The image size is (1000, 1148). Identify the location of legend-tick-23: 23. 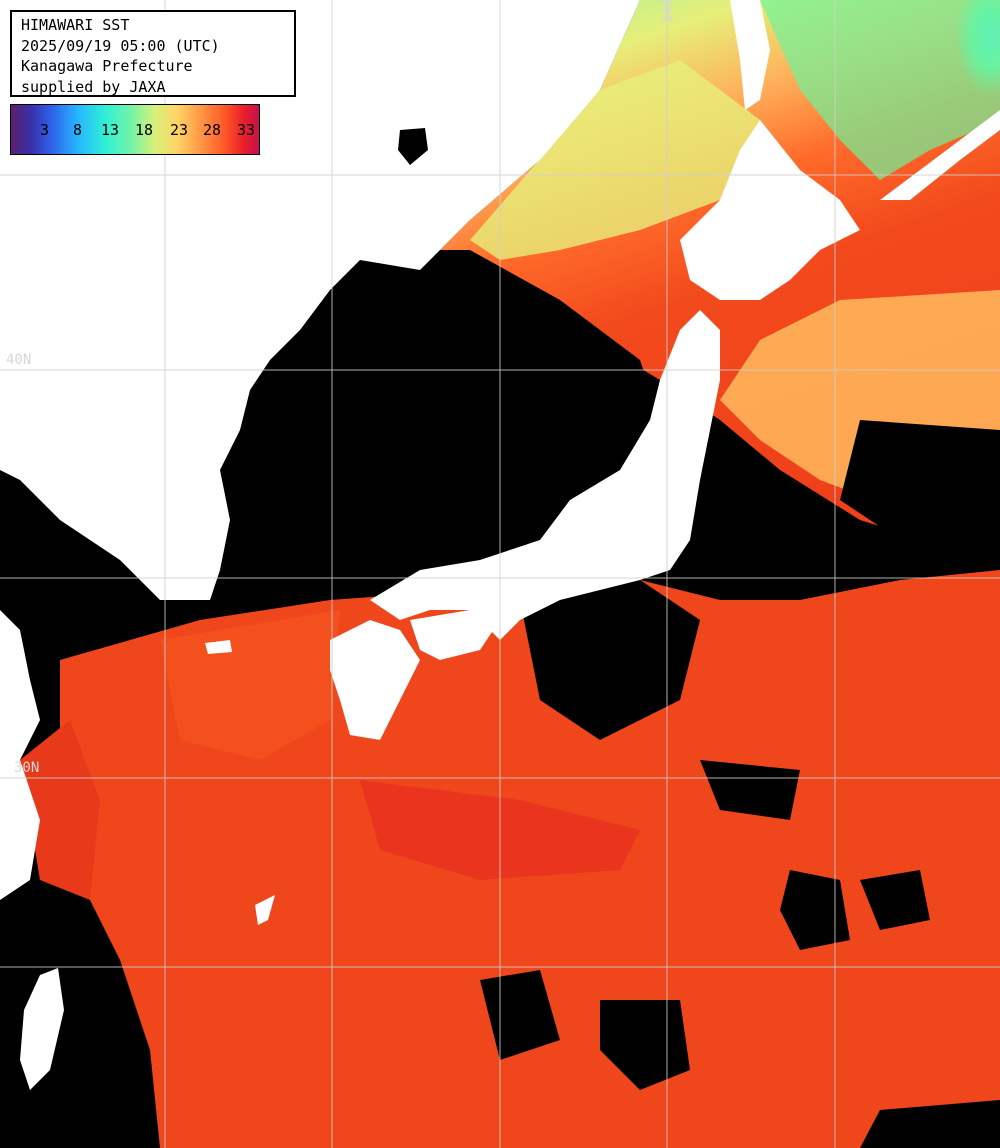
(179, 130).